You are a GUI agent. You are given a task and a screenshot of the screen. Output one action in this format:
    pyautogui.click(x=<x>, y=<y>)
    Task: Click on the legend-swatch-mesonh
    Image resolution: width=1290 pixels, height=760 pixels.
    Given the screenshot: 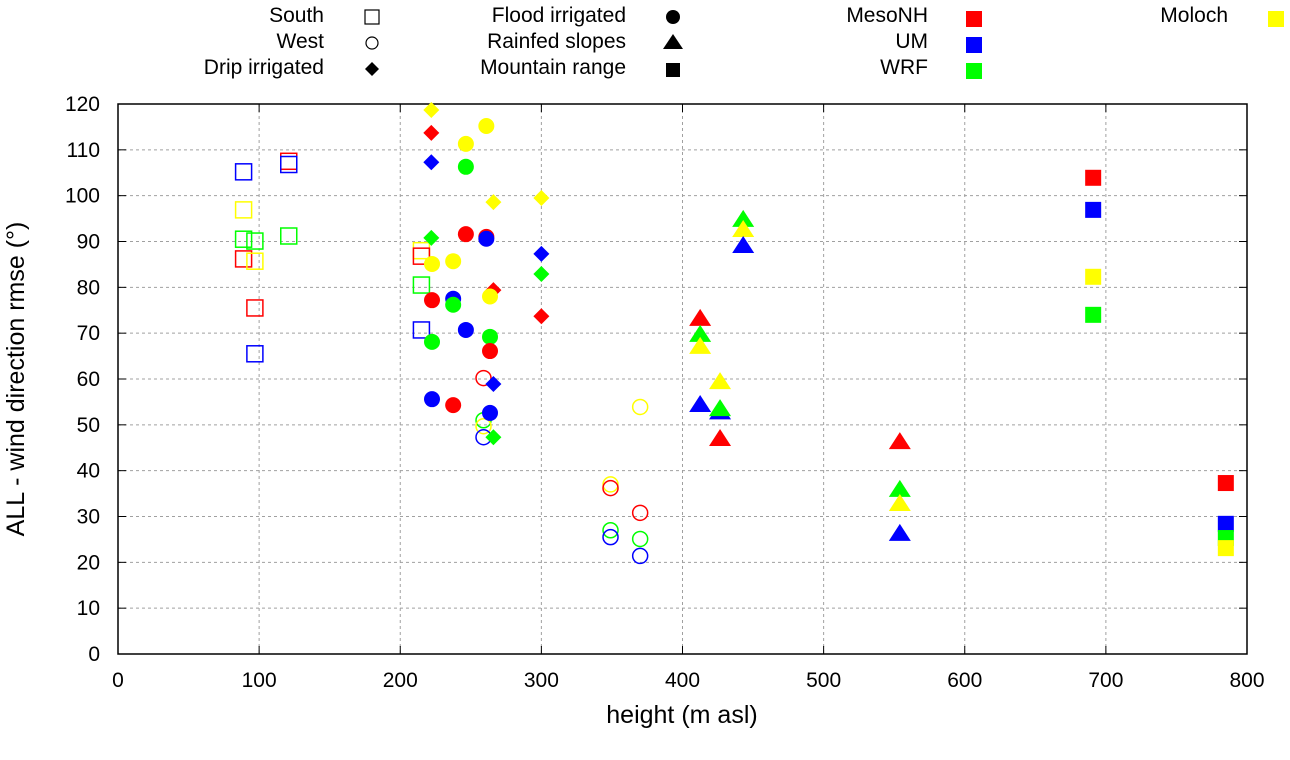 What is the action you would take?
    pyautogui.click(x=974, y=19)
    